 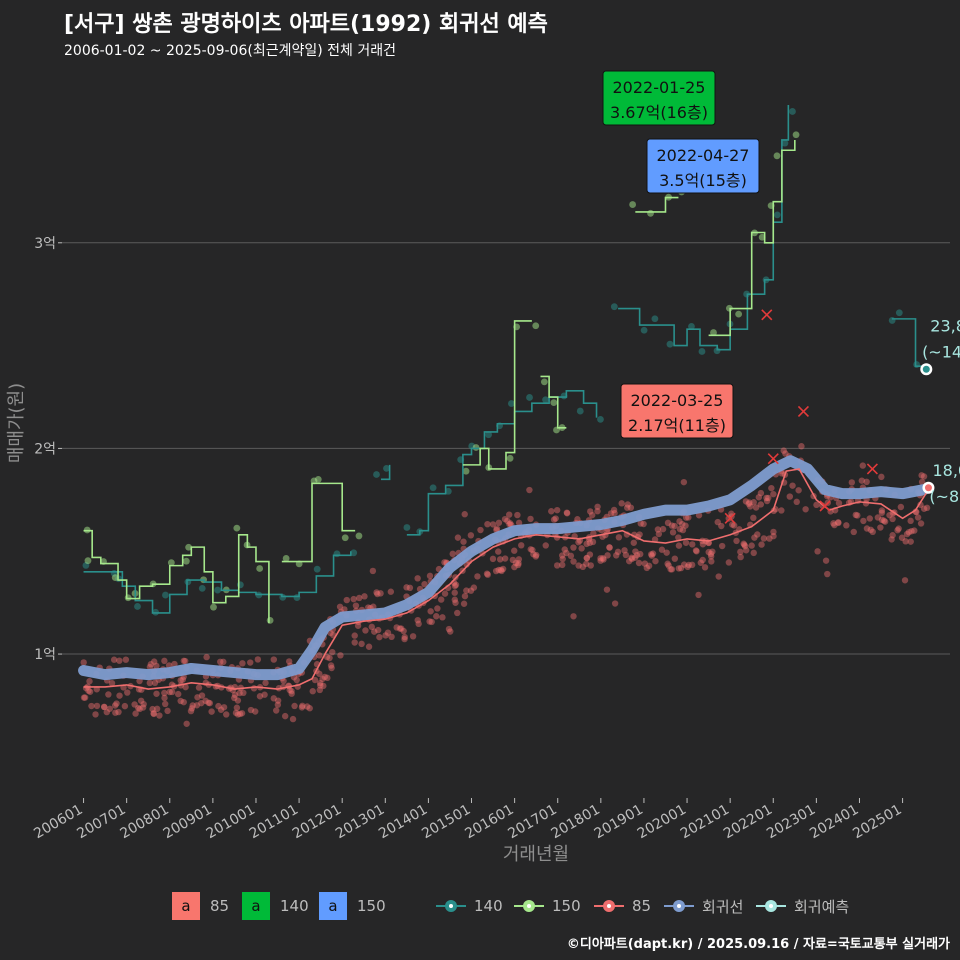 I want to click on legend-line-label-140: 140, so click(x=488, y=906).